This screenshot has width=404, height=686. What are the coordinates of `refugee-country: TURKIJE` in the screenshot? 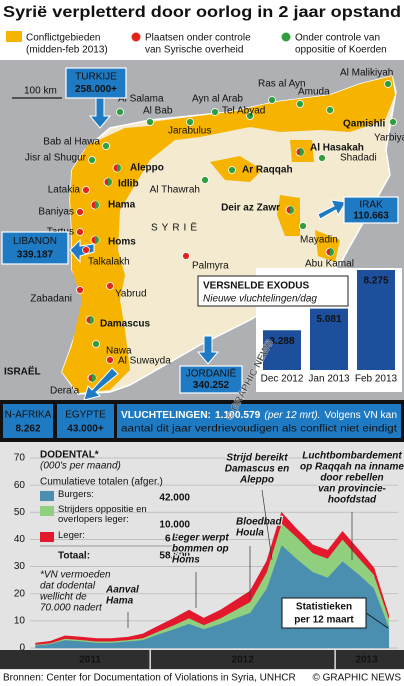 It's located at (96, 77).